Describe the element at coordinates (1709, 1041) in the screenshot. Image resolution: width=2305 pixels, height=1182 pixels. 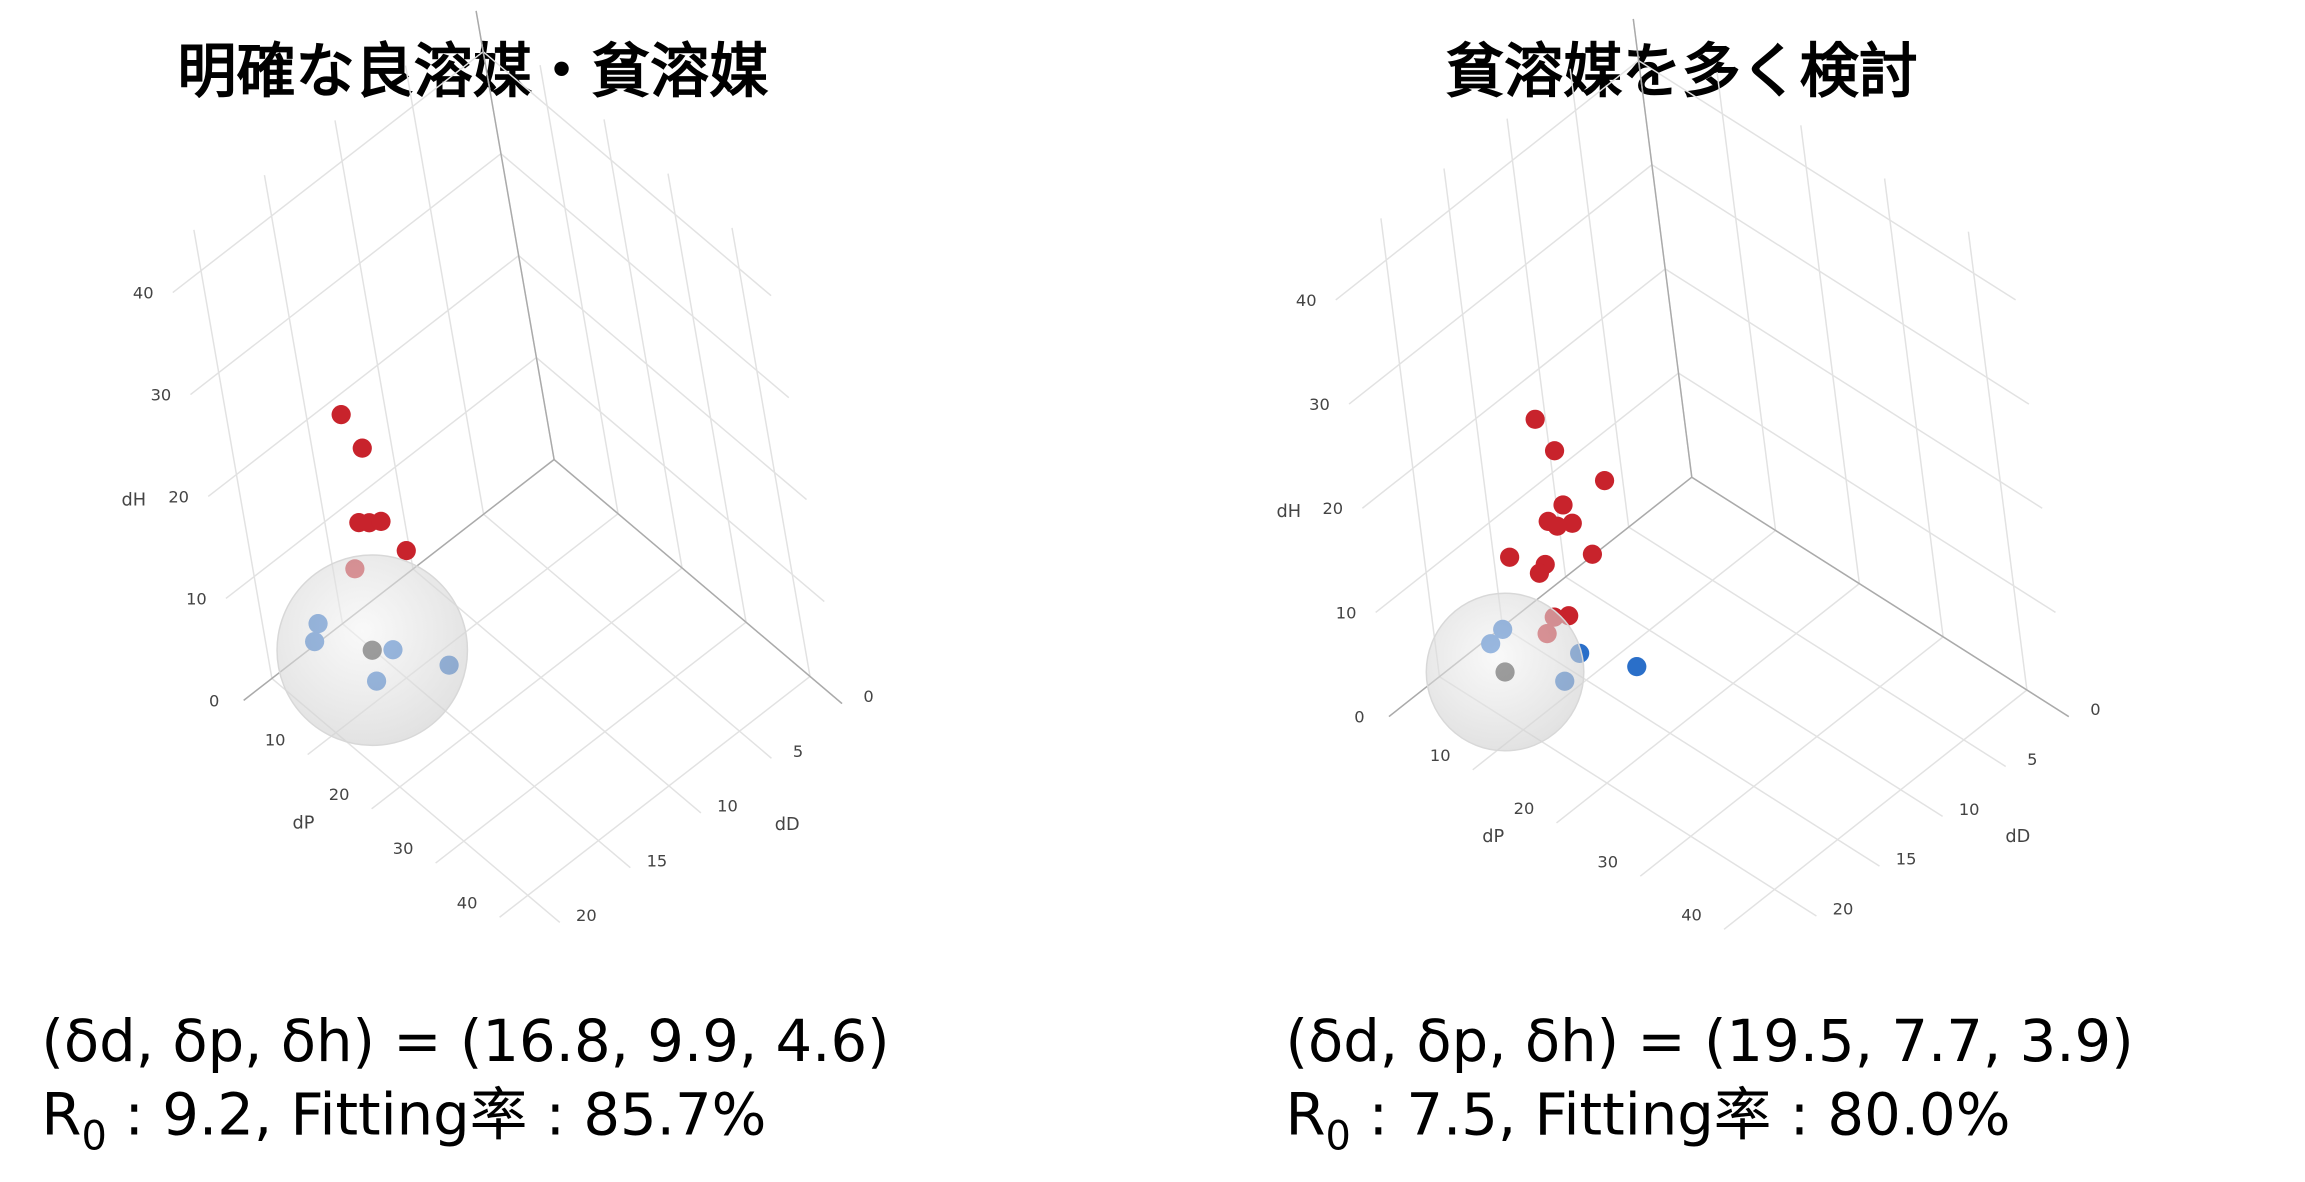
I see `result-formula: (δd, δp, δh) = (19.5, 7.7, 3.9)` at that location.